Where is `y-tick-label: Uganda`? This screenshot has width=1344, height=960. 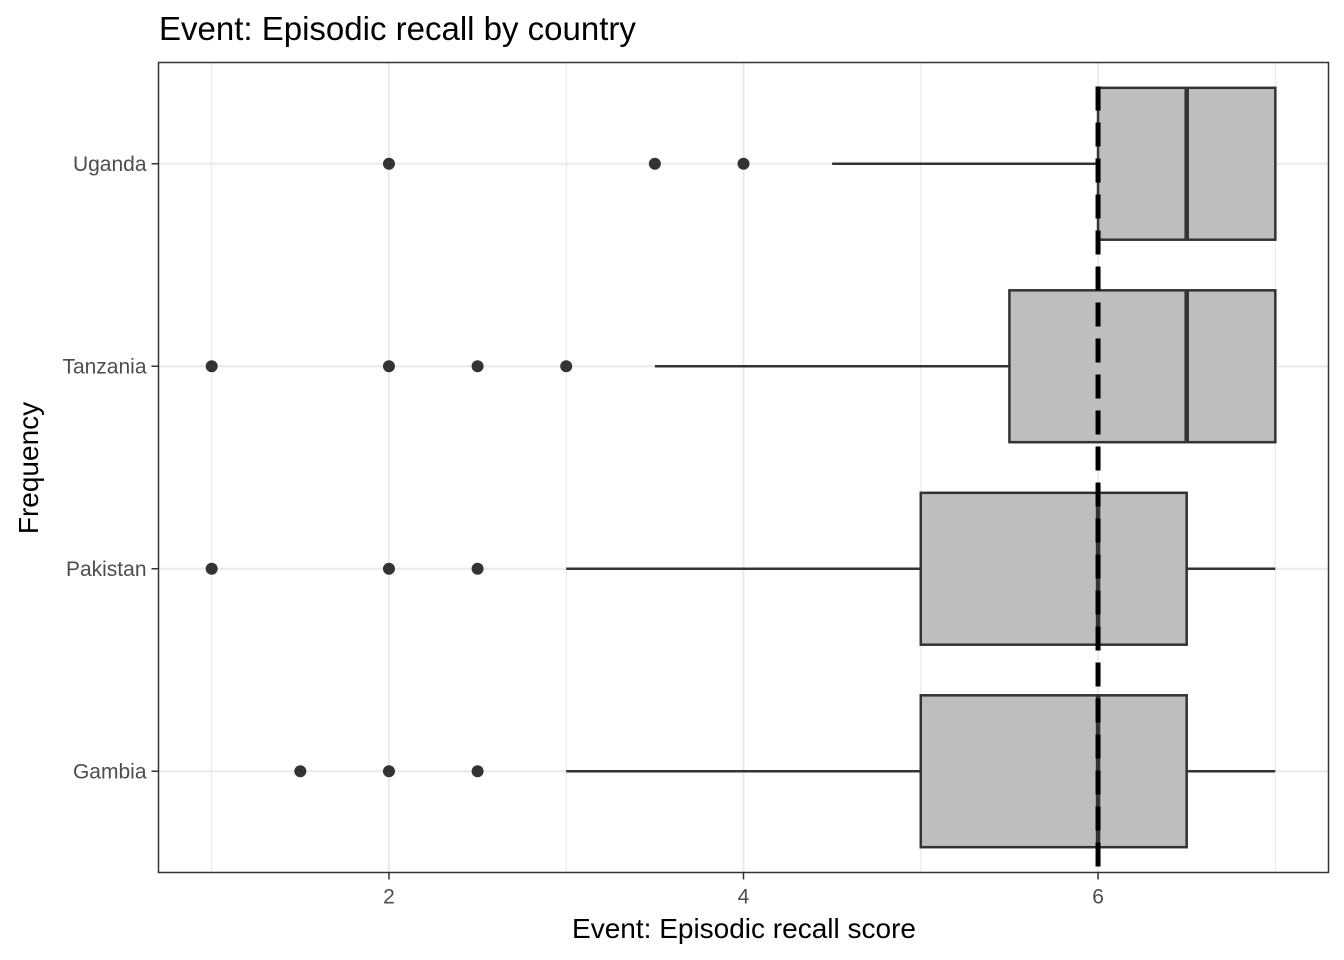
y-tick-label: Uganda is located at coordinates (110, 164).